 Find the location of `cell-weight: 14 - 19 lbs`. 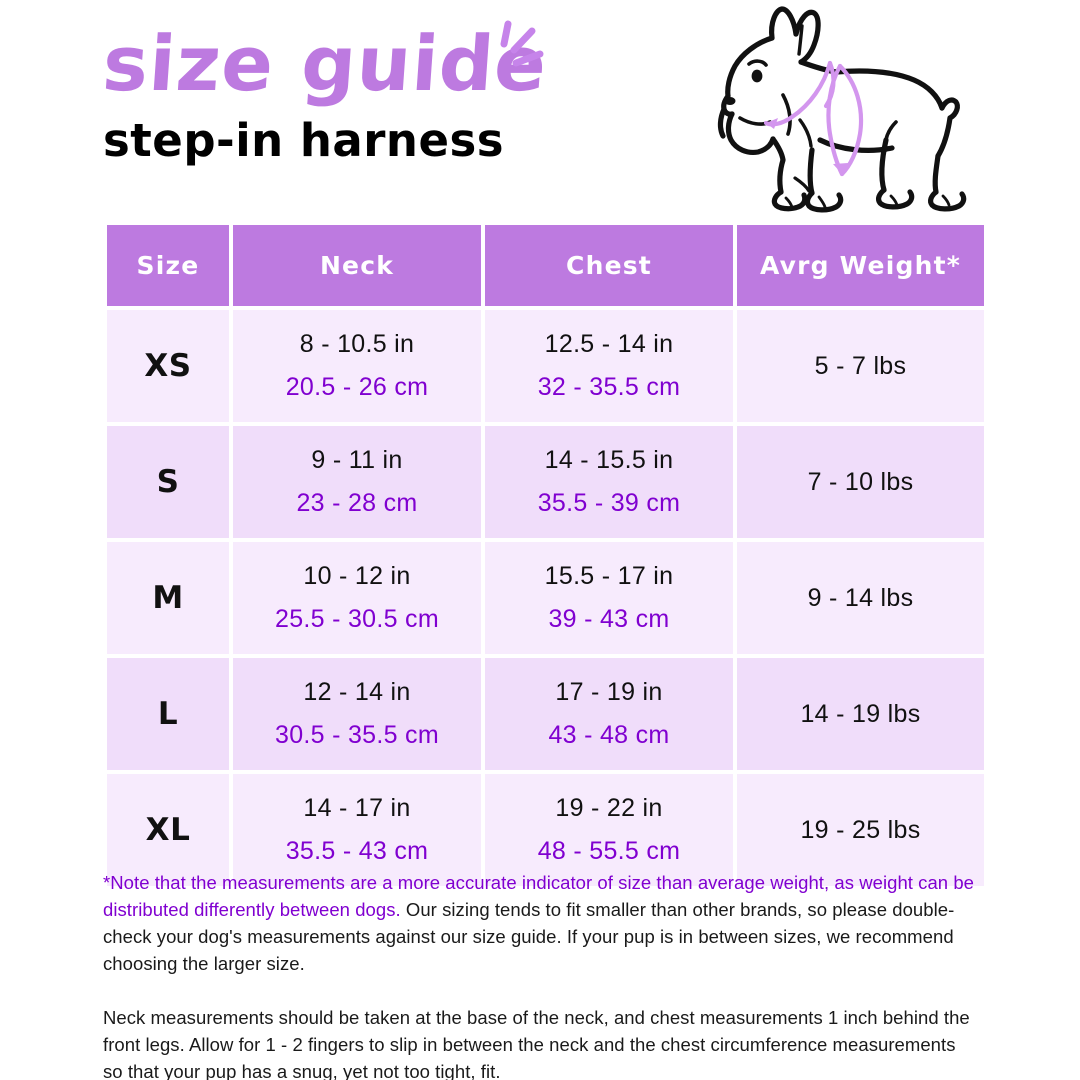

cell-weight: 14 - 19 lbs is located at coordinates (860, 714).